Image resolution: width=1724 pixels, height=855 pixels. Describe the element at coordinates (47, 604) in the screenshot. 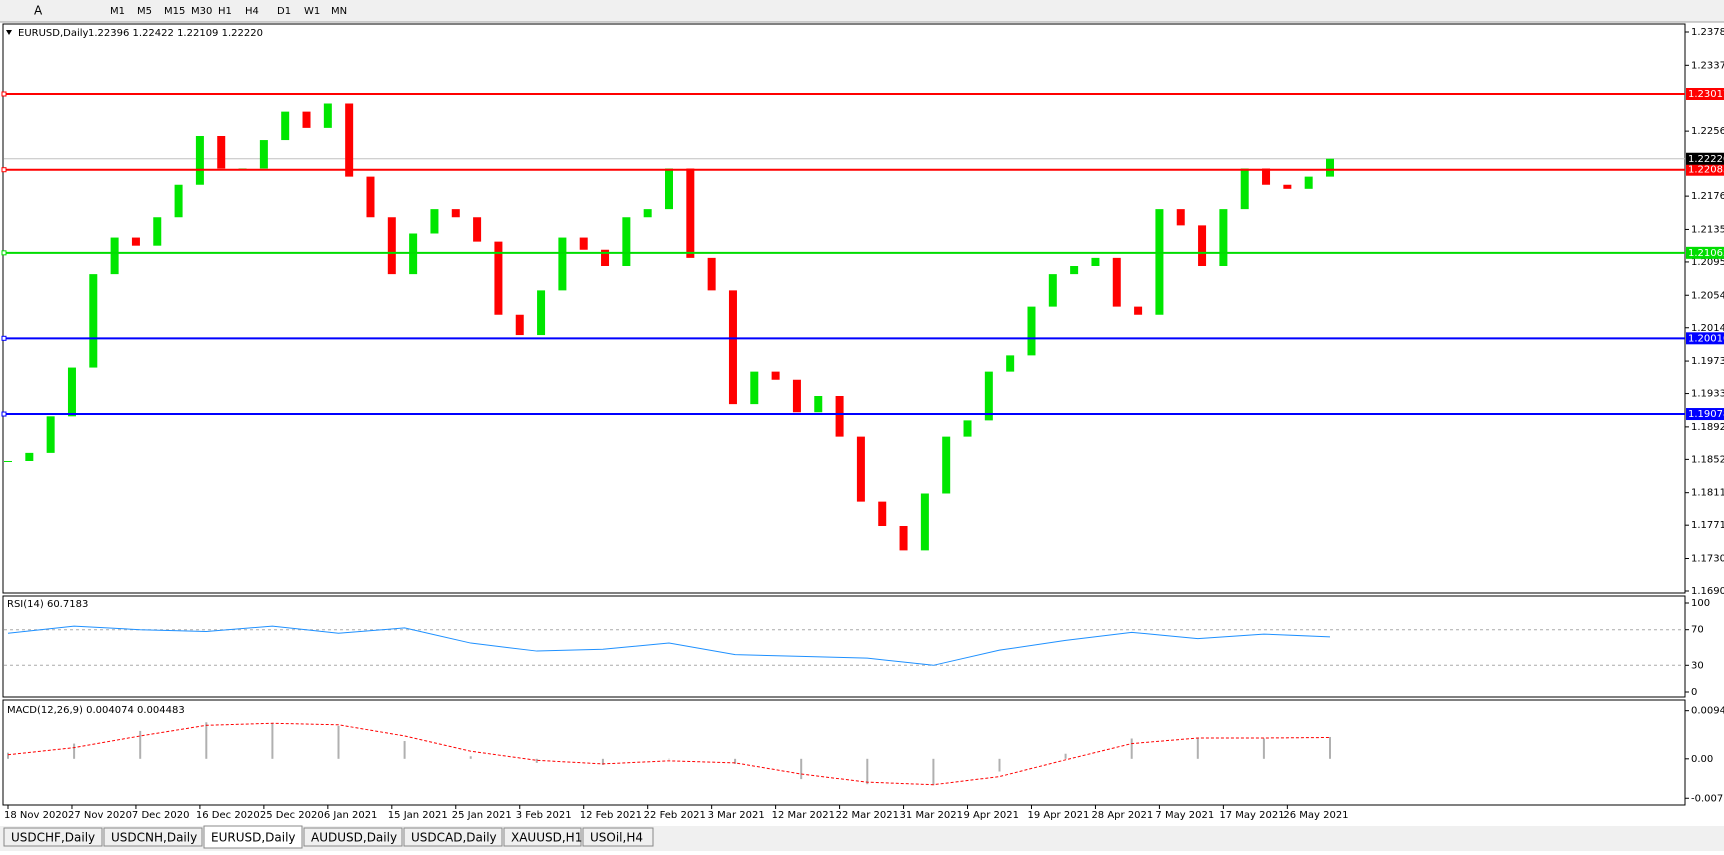

I see `rsi-title: RSI(14) 60.7183` at that location.